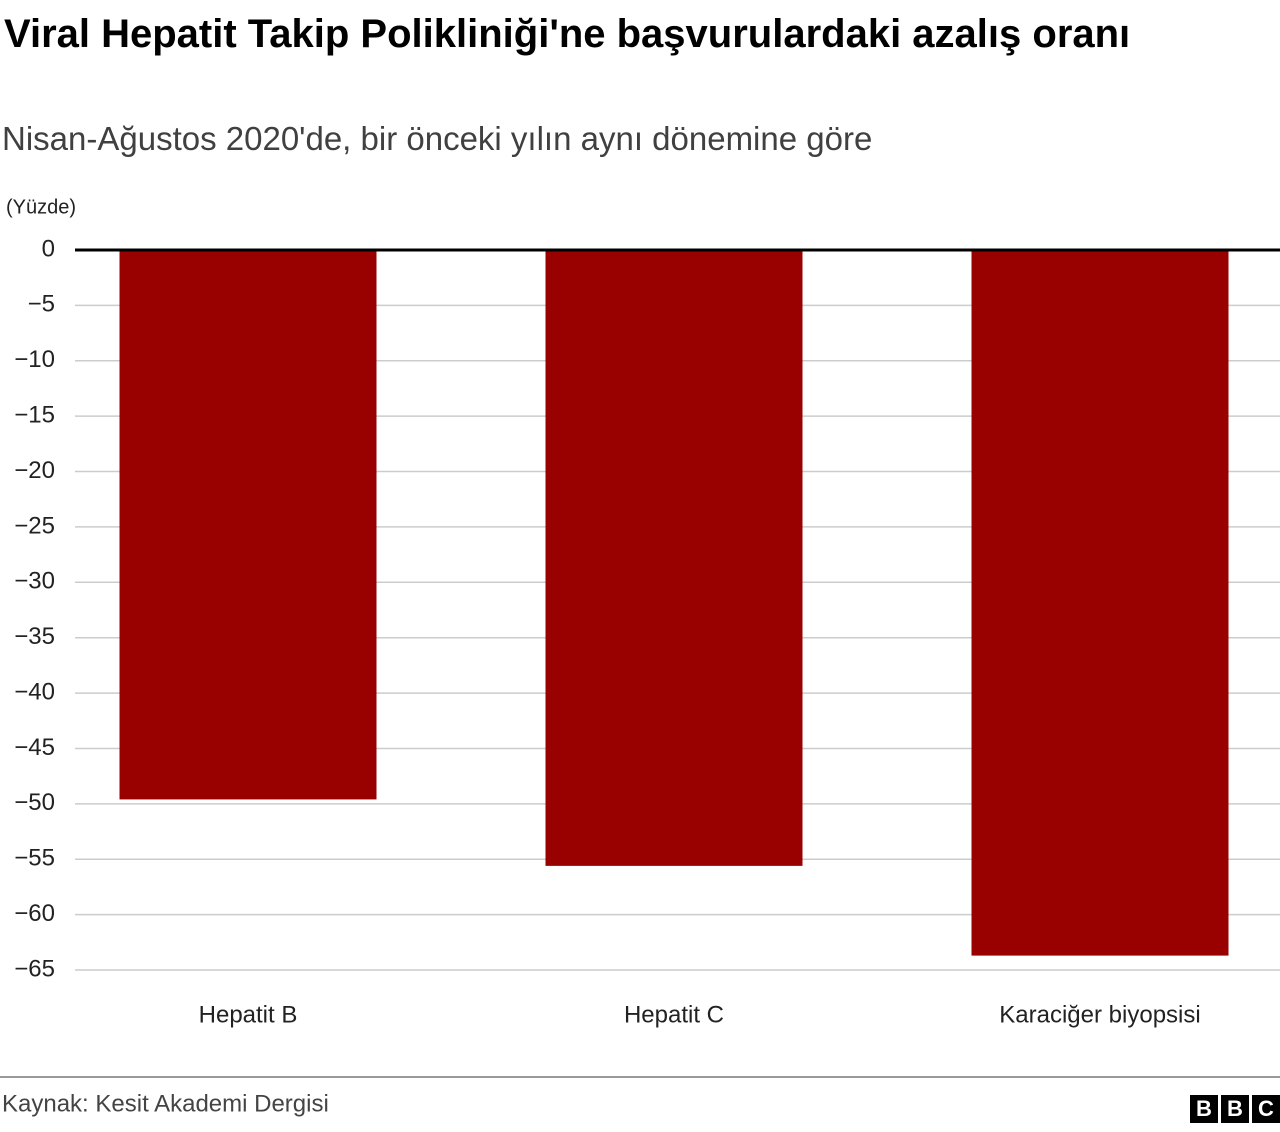 This screenshot has height=1132, width=1280. I want to click on y-tick-label: −20, so click(34, 470).